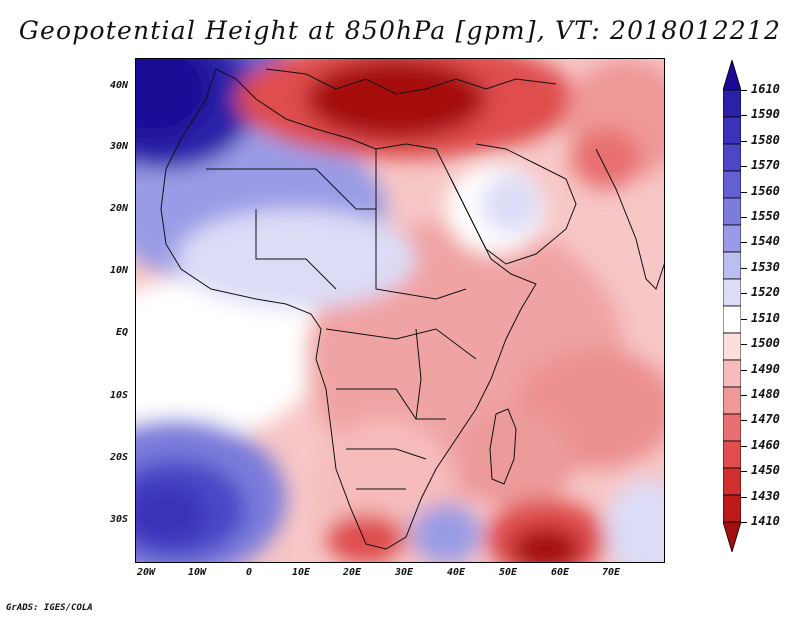 The height and width of the screenshot is (618, 800). What do you see at coordinates (118, 146) in the screenshot?
I see `lat-label-30n: 30N` at bounding box center [118, 146].